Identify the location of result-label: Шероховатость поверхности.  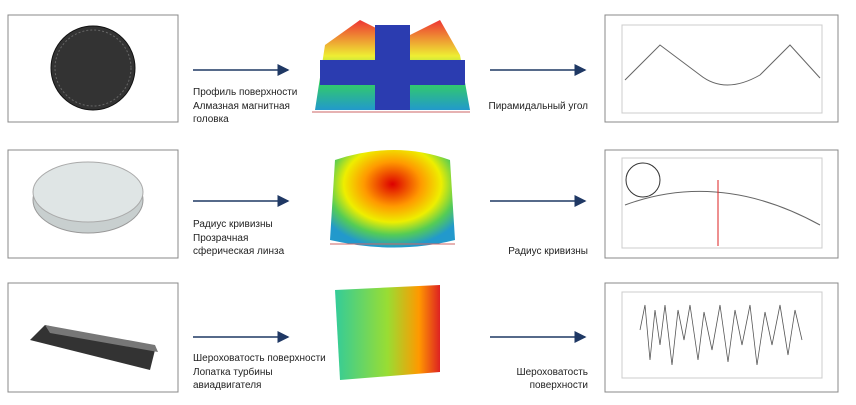
(552, 379).